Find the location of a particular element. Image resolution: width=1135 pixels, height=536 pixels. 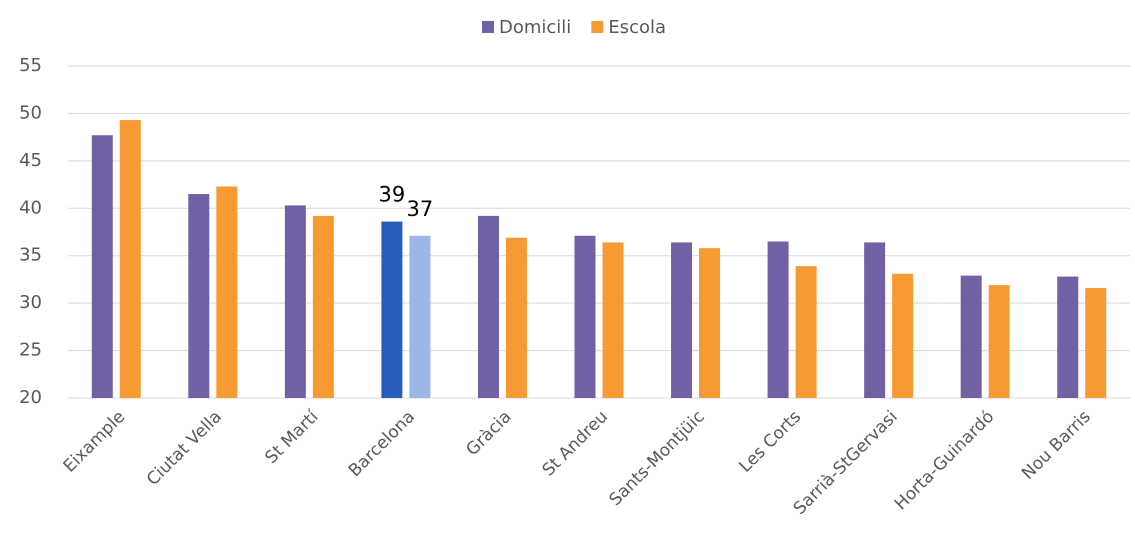

value-label: 37 is located at coordinates (420, 209).